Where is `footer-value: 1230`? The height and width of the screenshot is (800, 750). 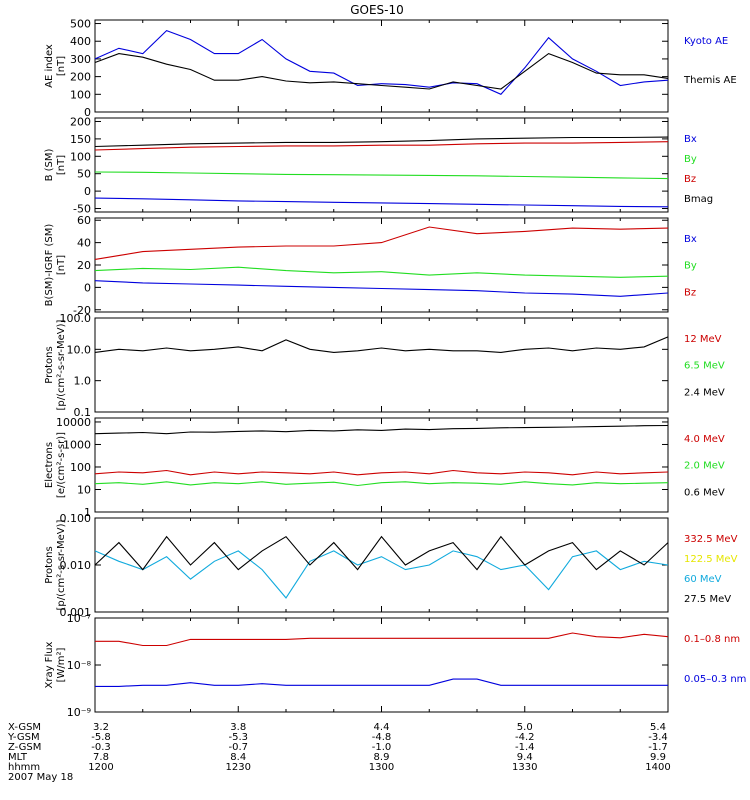 footer-value: 1230 is located at coordinates (238, 767).